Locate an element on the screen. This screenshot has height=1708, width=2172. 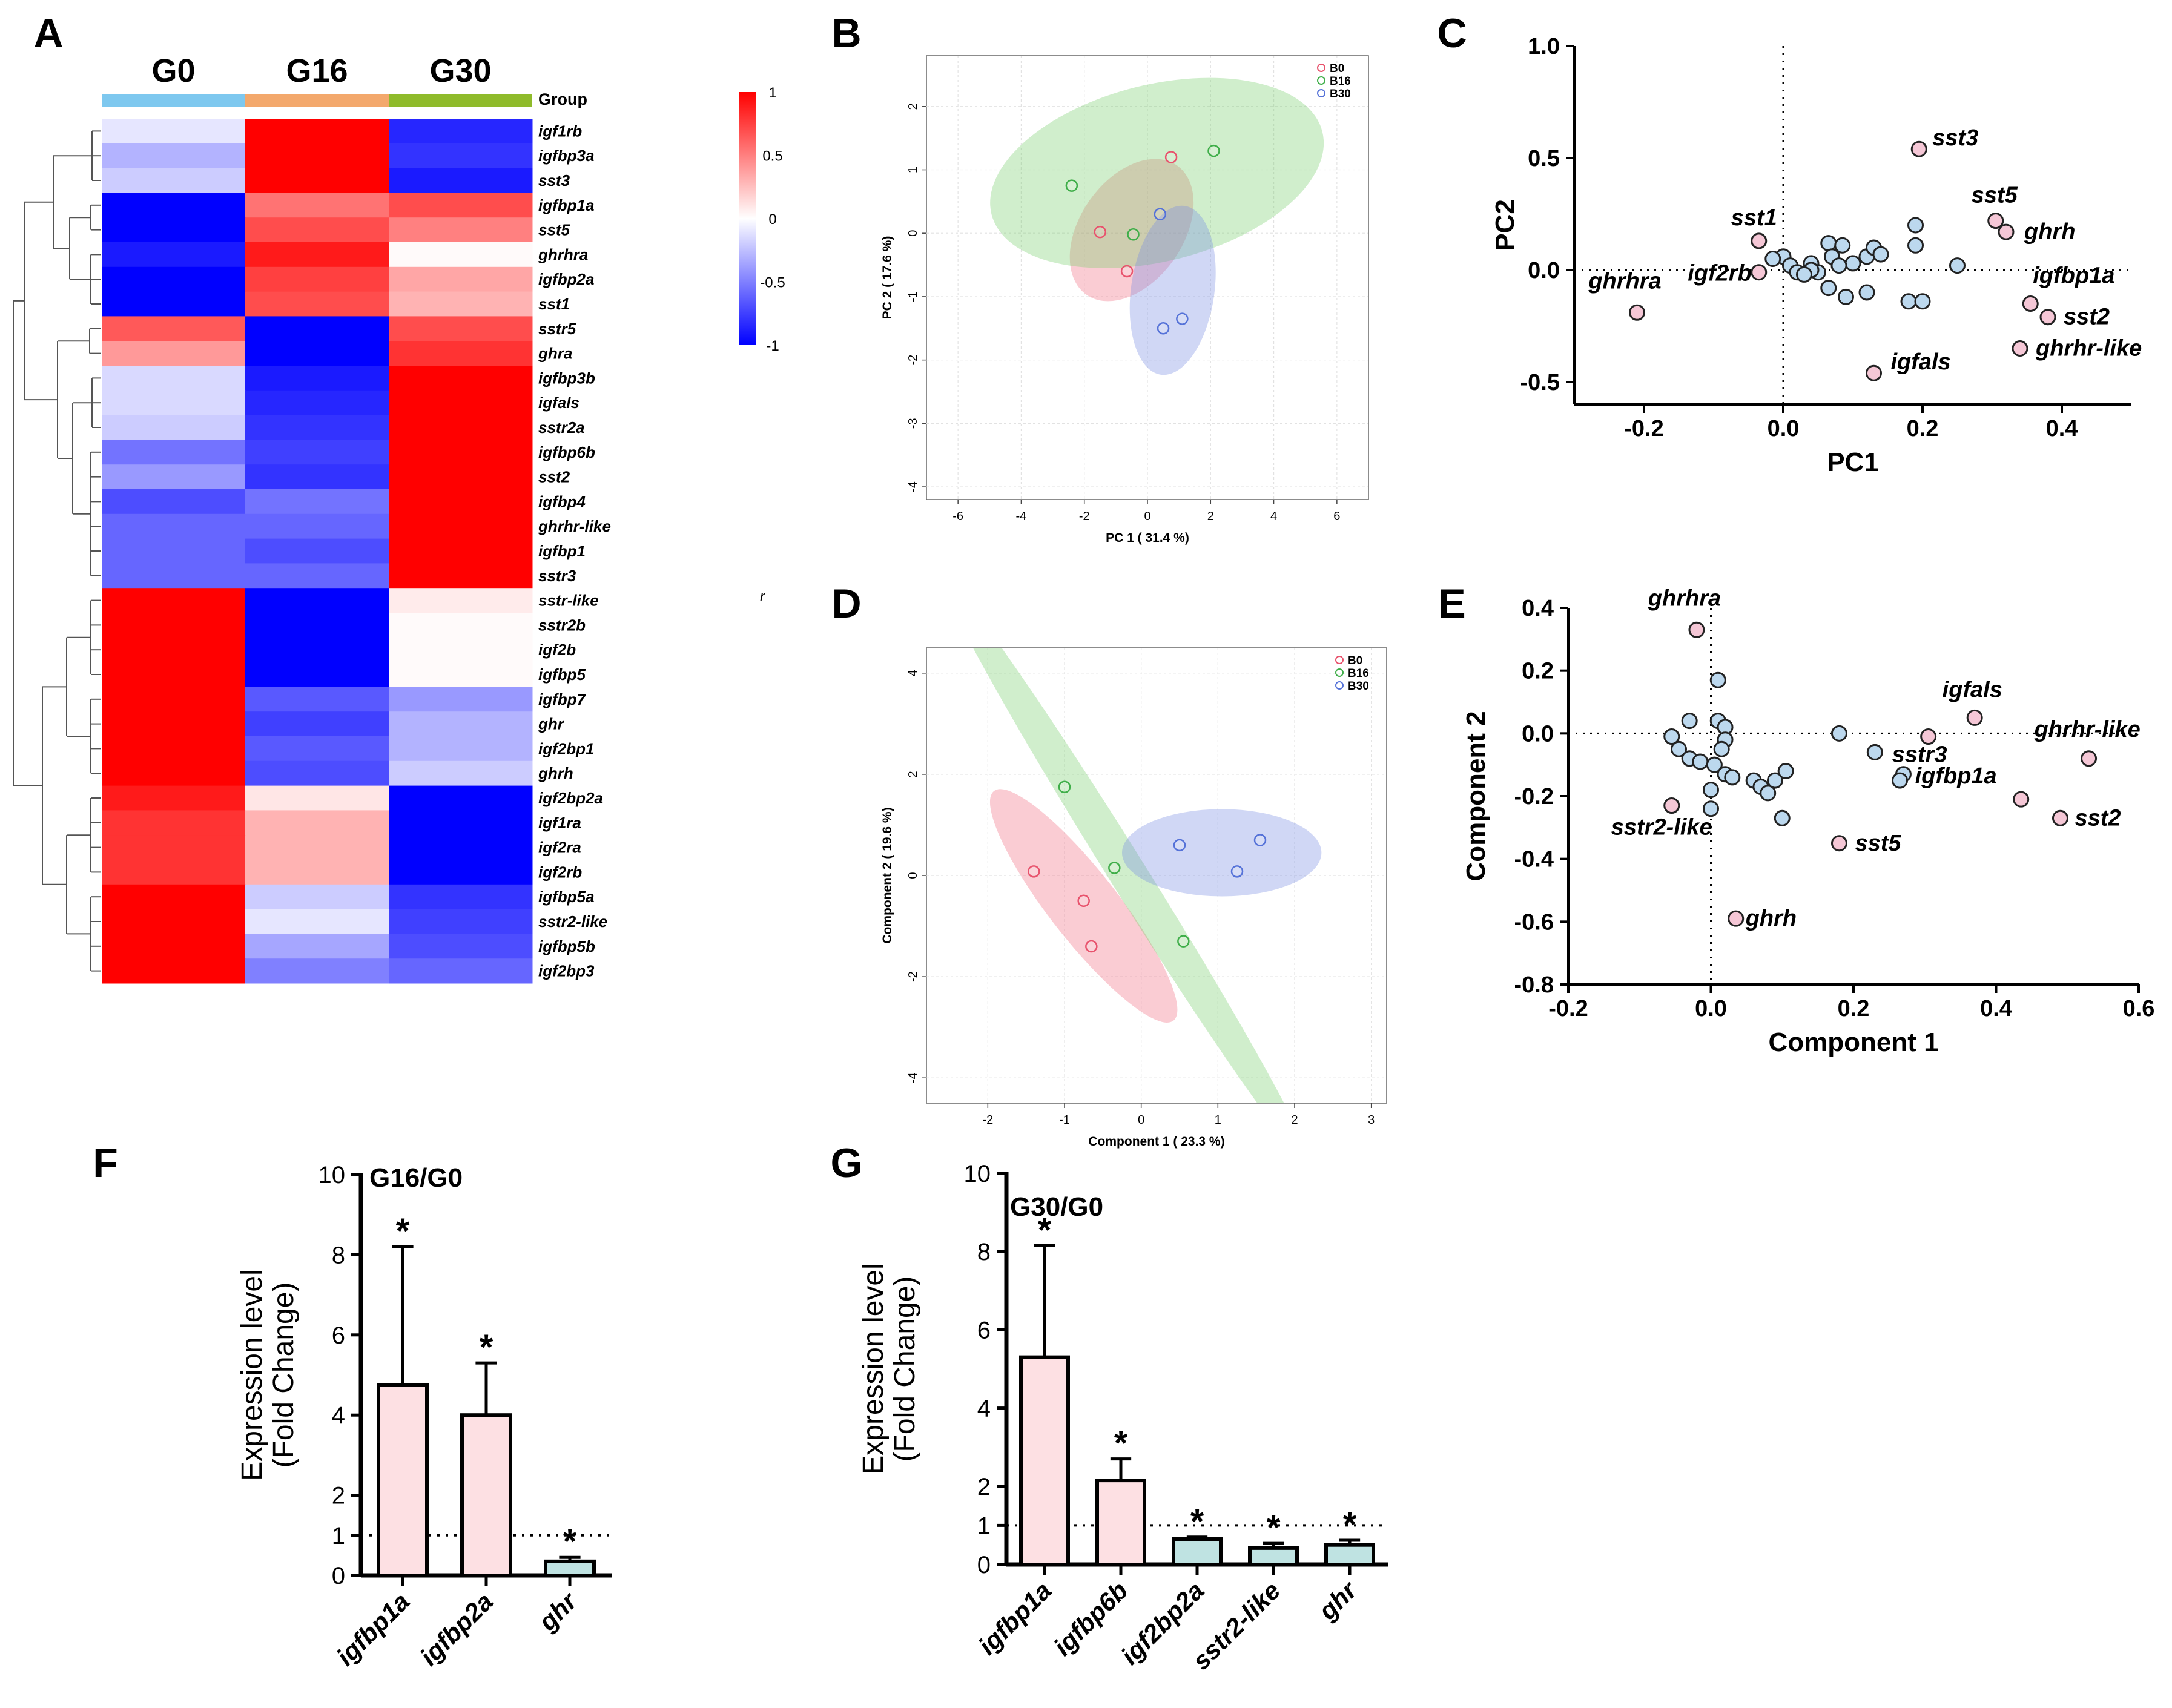
column-header-g0: G0 is located at coordinates (173, 71).